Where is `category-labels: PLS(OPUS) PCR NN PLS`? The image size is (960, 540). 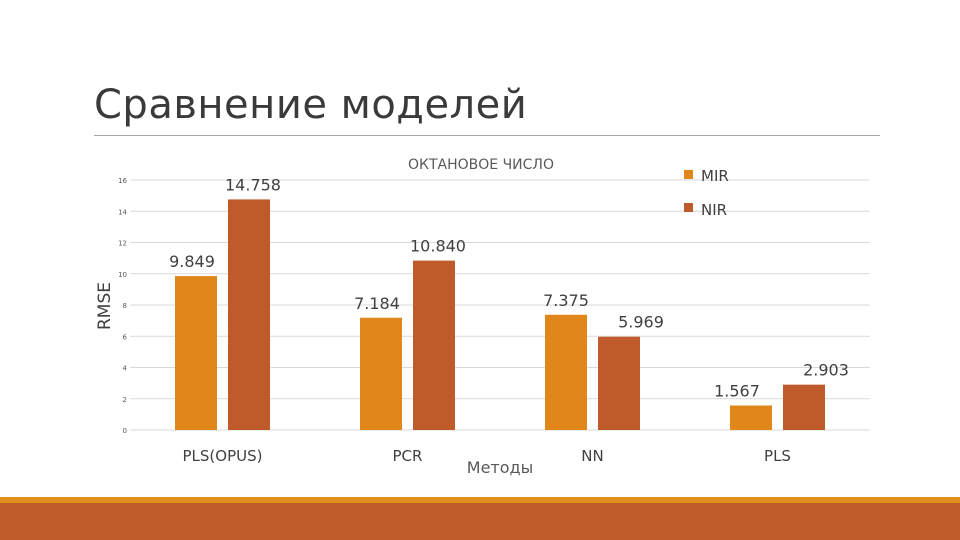
category-labels: PLS(OPUS) PCR NN PLS is located at coordinates (487, 456).